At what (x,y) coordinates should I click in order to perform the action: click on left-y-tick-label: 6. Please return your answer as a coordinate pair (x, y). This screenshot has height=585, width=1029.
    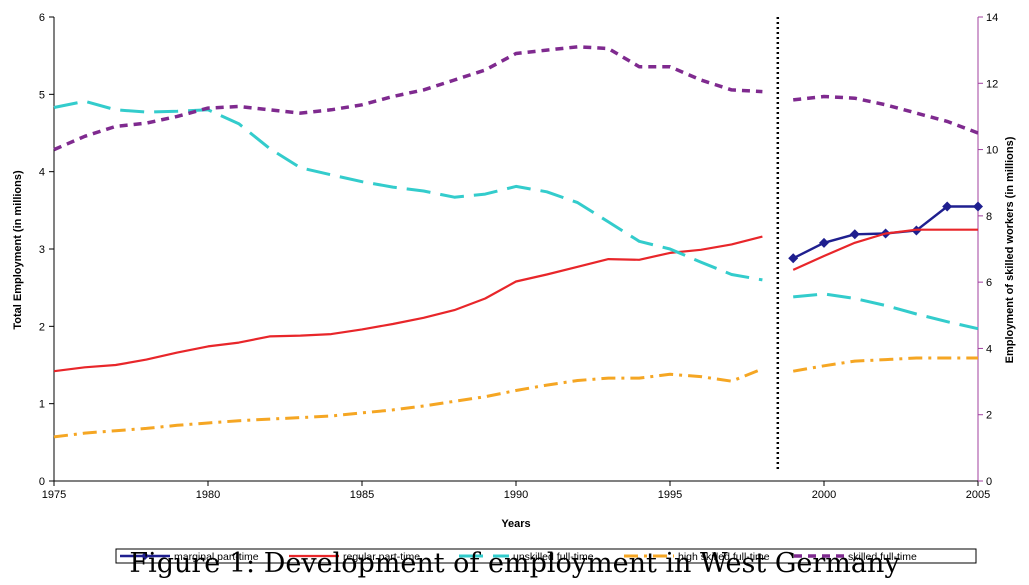
    Looking at the image, I should click on (42, 18).